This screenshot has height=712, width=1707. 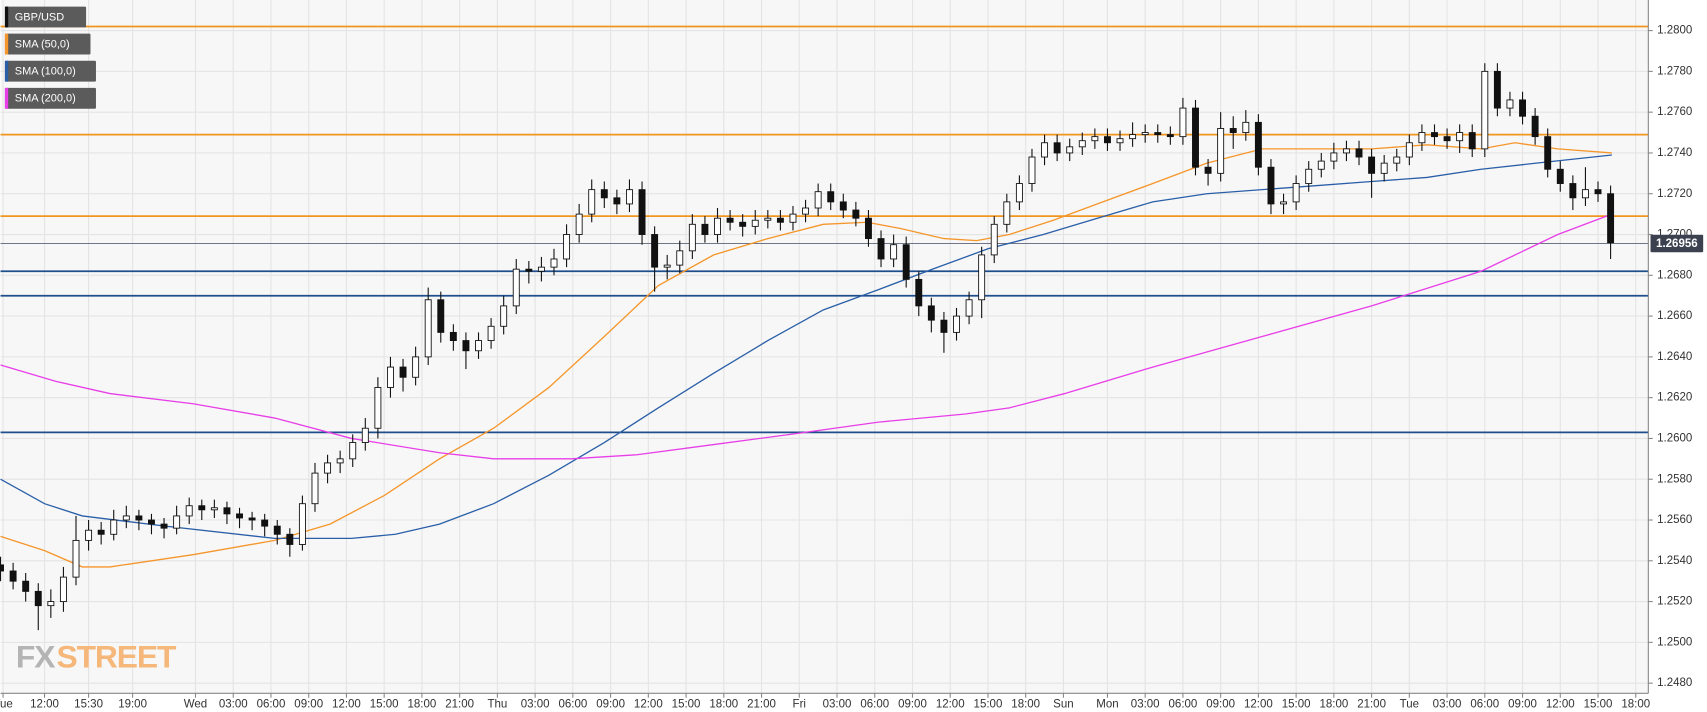 I want to click on y-tick-label: 1.2480, so click(x=1674, y=683).